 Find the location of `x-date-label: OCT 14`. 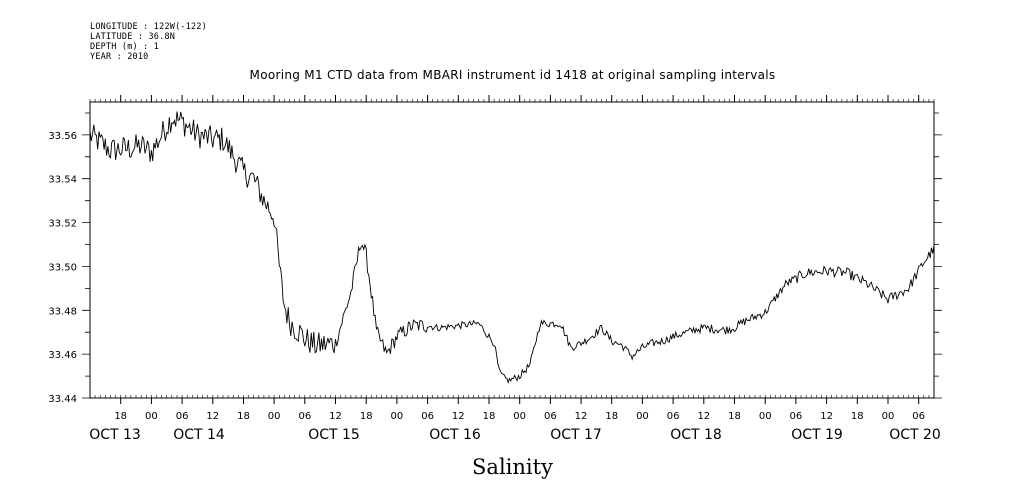

x-date-label: OCT 14 is located at coordinates (199, 435).